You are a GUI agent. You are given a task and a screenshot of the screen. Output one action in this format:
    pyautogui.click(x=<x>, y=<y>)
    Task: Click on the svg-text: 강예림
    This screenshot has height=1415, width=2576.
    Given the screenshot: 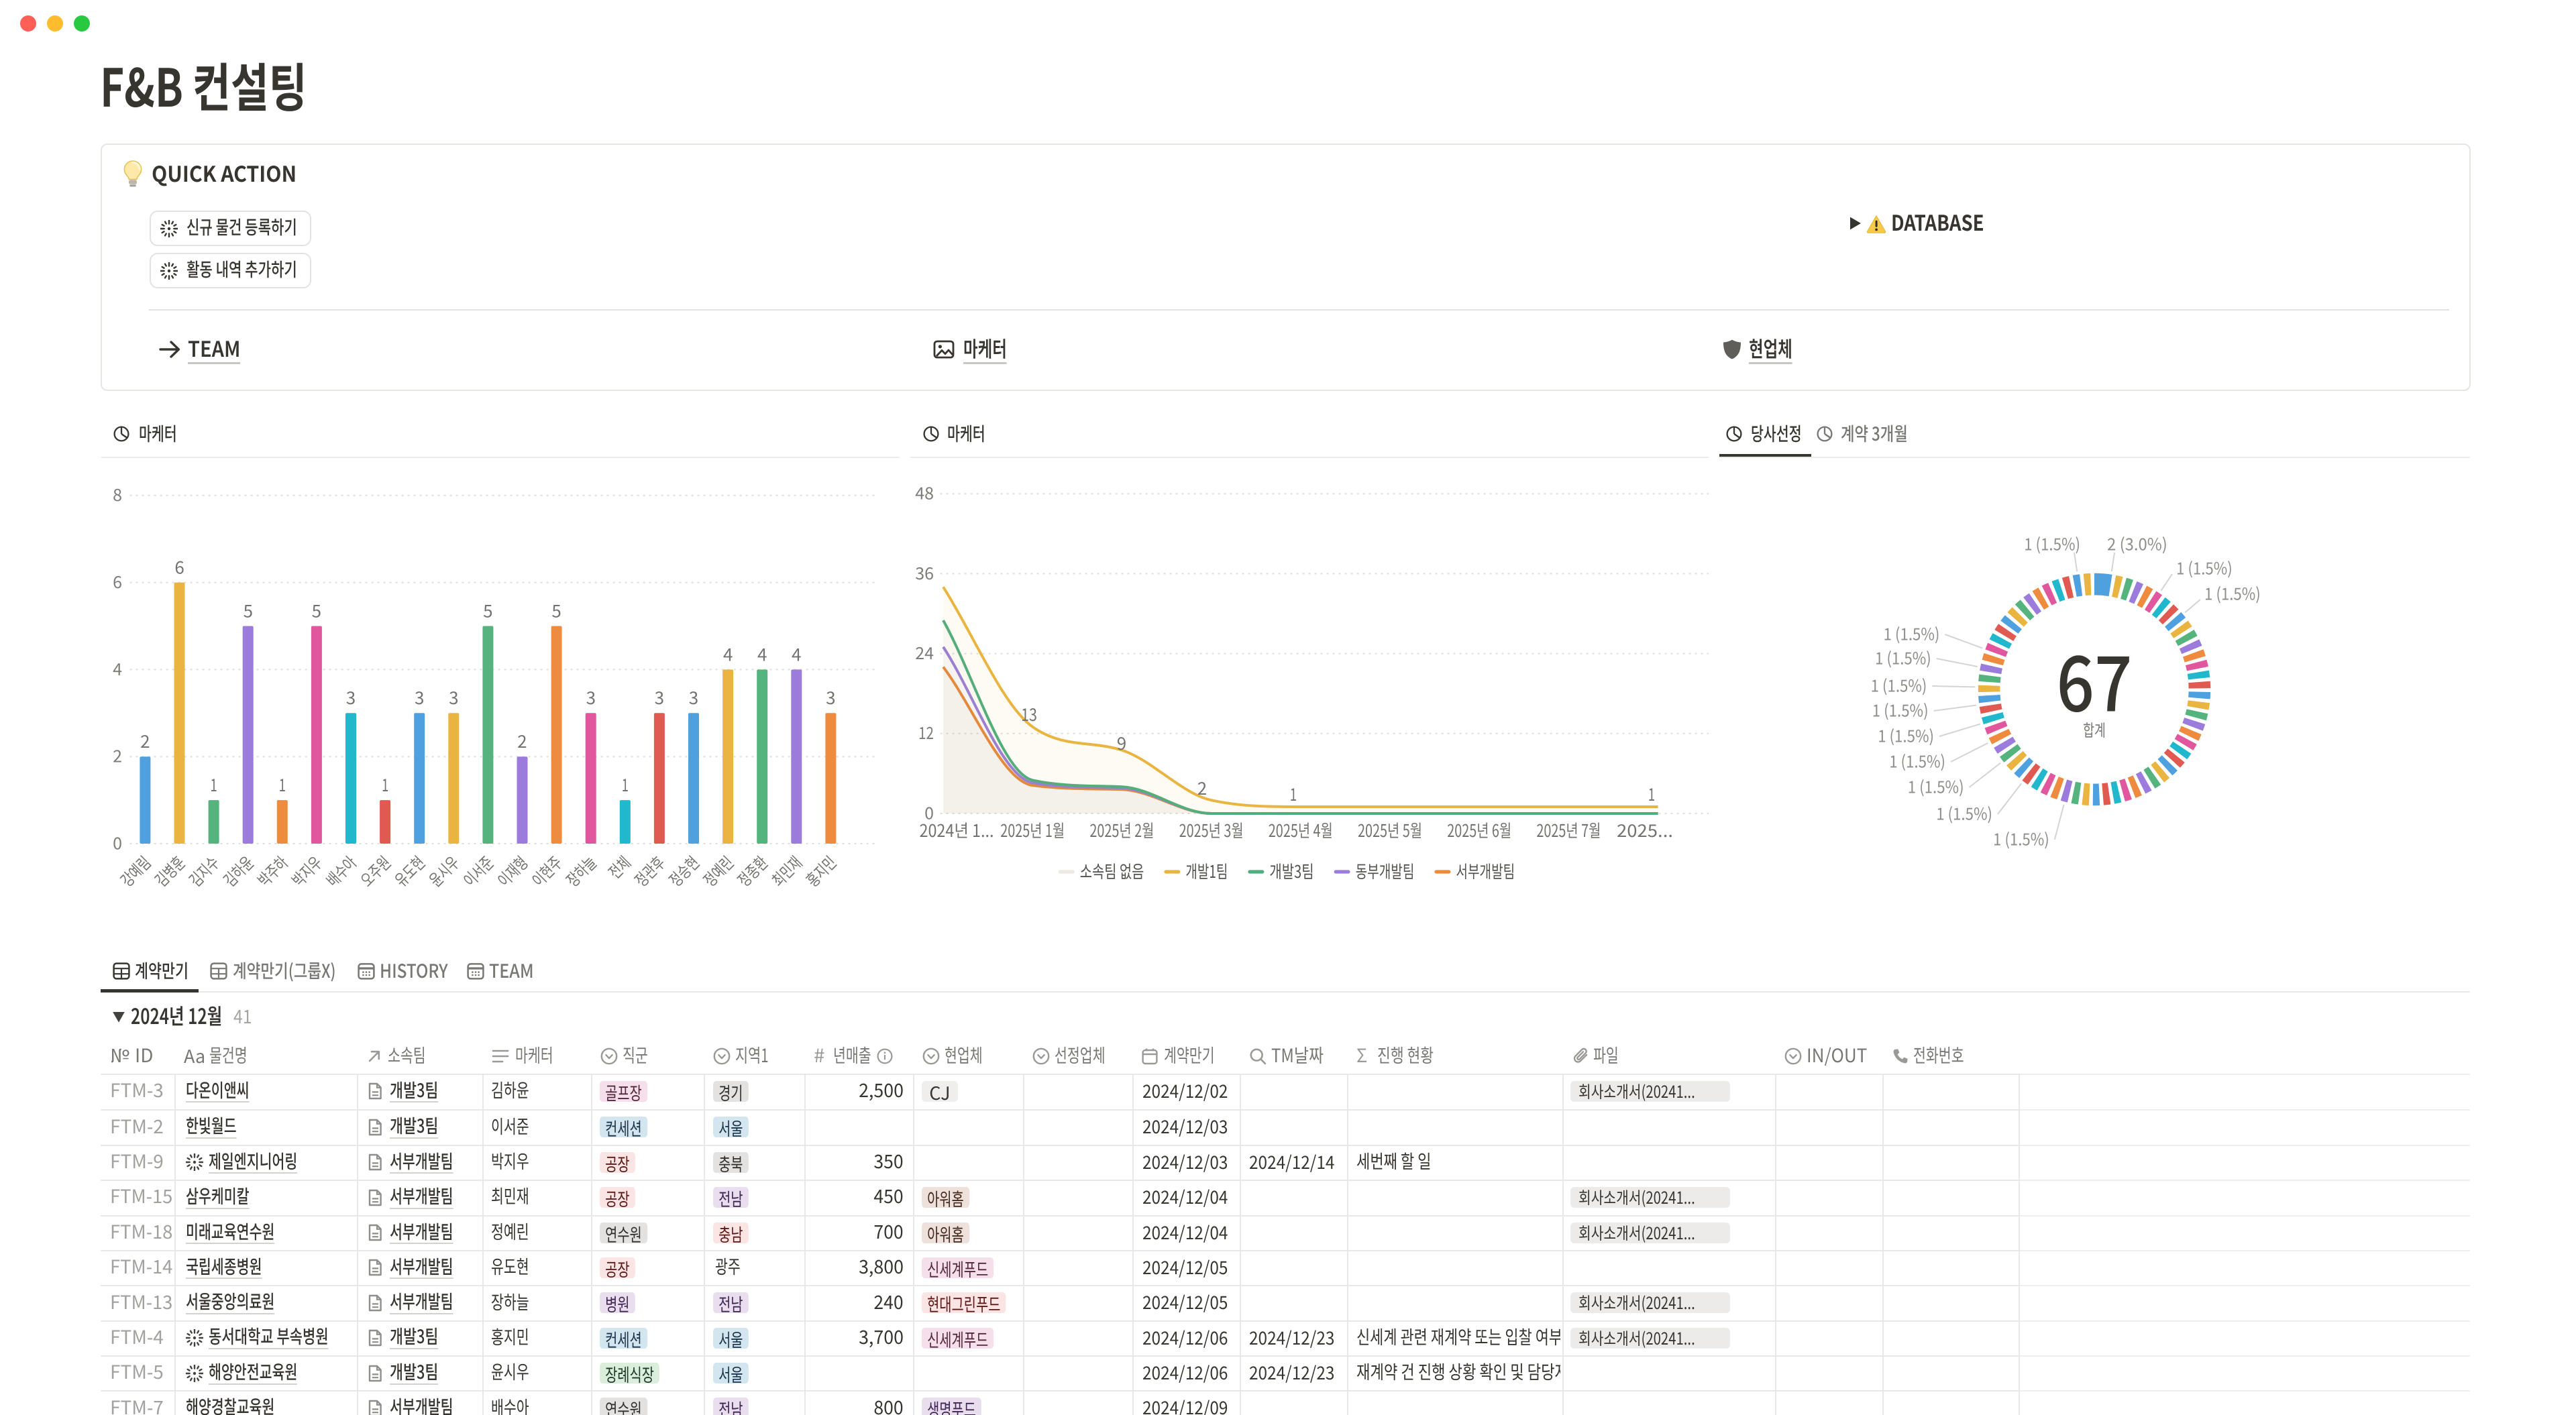 What is the action you would take?
    pyautogui.click(x=135, y=870)
    